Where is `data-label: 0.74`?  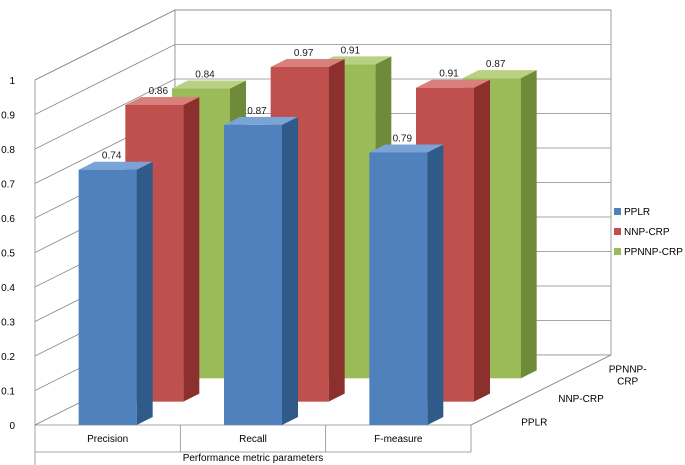
data-label: 0.74 is located at coordinates (112, 156).